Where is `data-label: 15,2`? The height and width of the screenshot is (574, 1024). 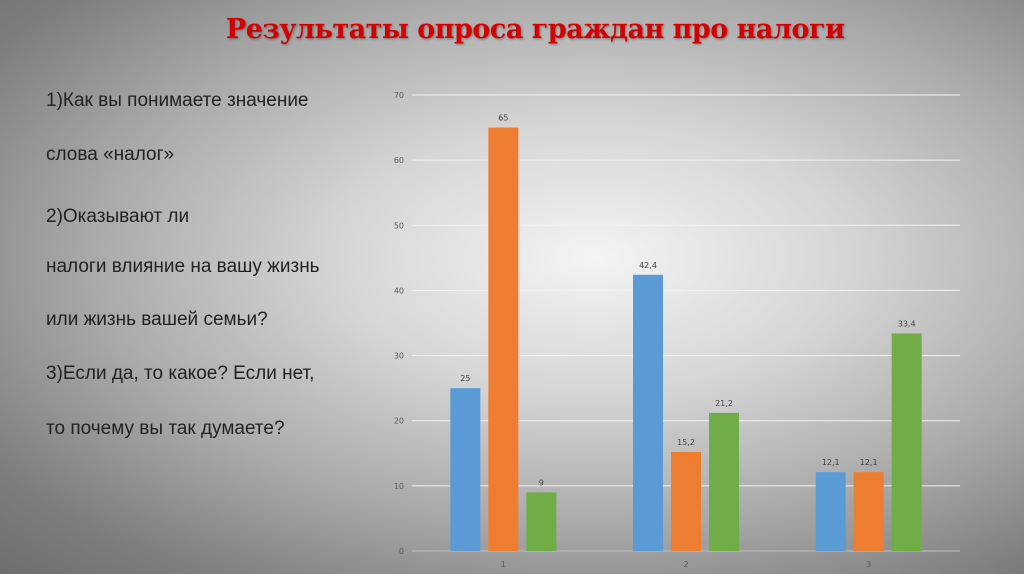
data-label: 15,2 is located at coordinates (686, 442).